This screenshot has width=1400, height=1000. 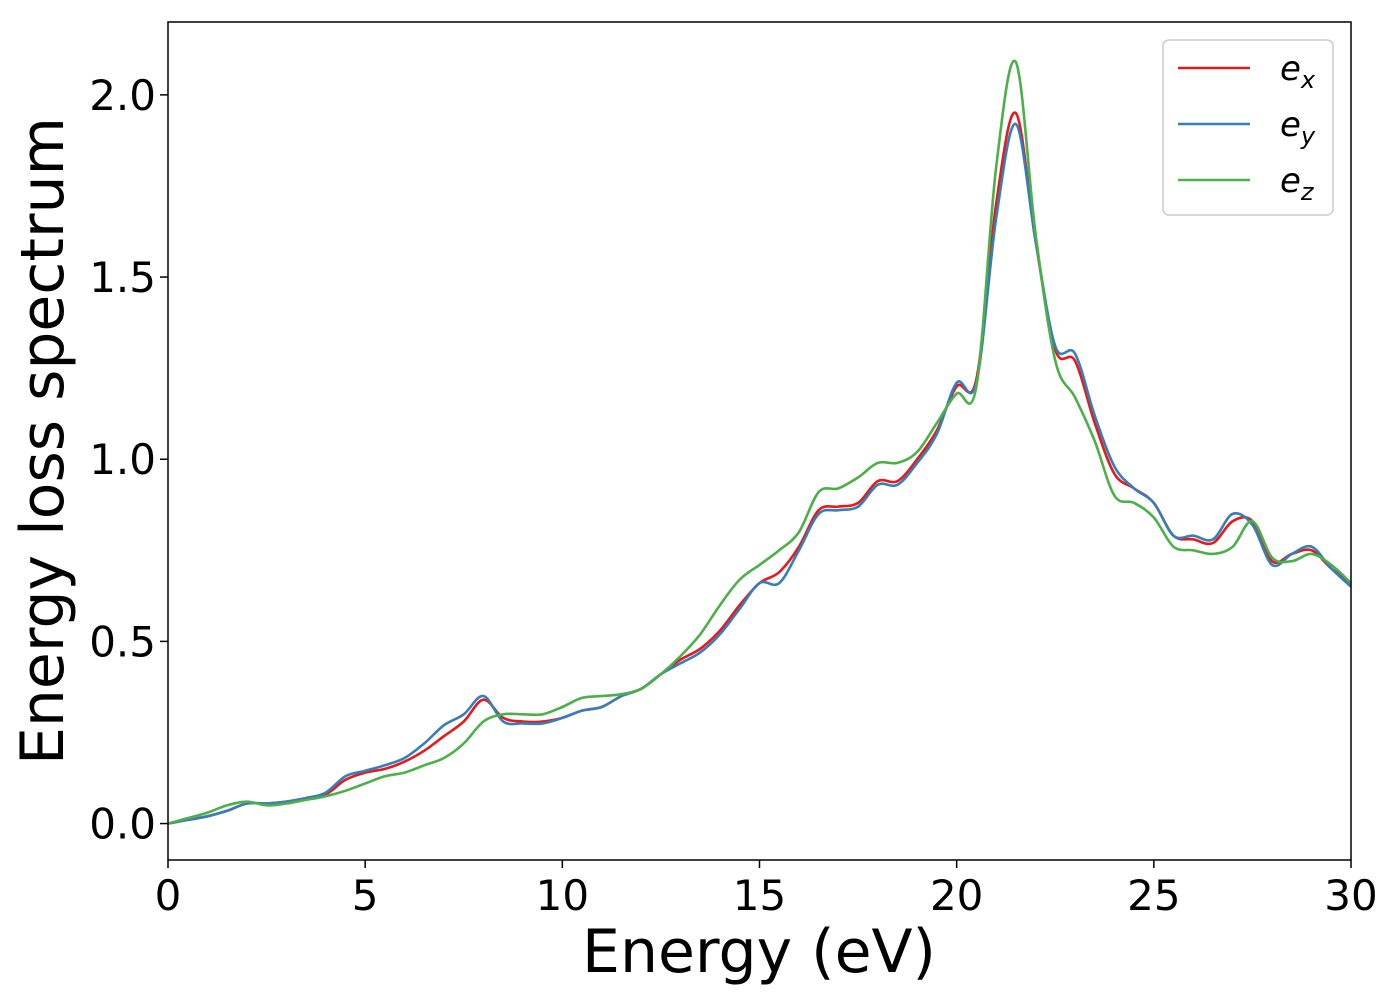 I want to click on x-tick-label: 0, so click(x=168, y=895).